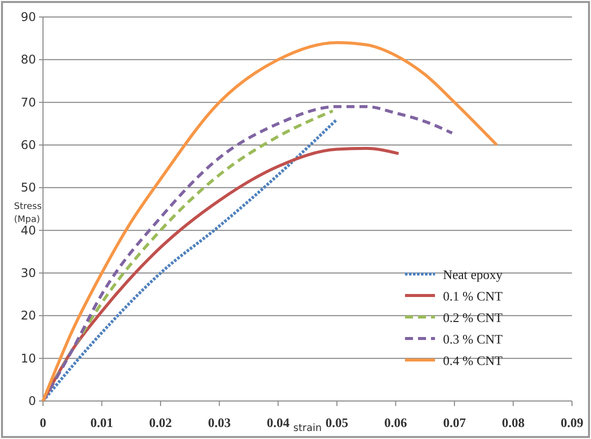 The height and width of the screenshot is (439, 591). I want to click on y-tick-label: 20, so click(28, 315).